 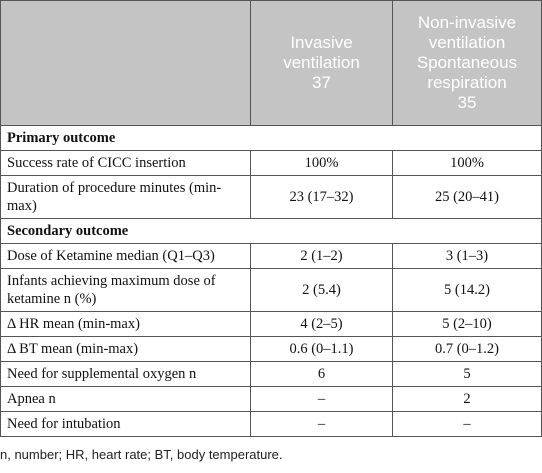 I want to click on row-label: Need for intubation, so click(x=125, y=424).